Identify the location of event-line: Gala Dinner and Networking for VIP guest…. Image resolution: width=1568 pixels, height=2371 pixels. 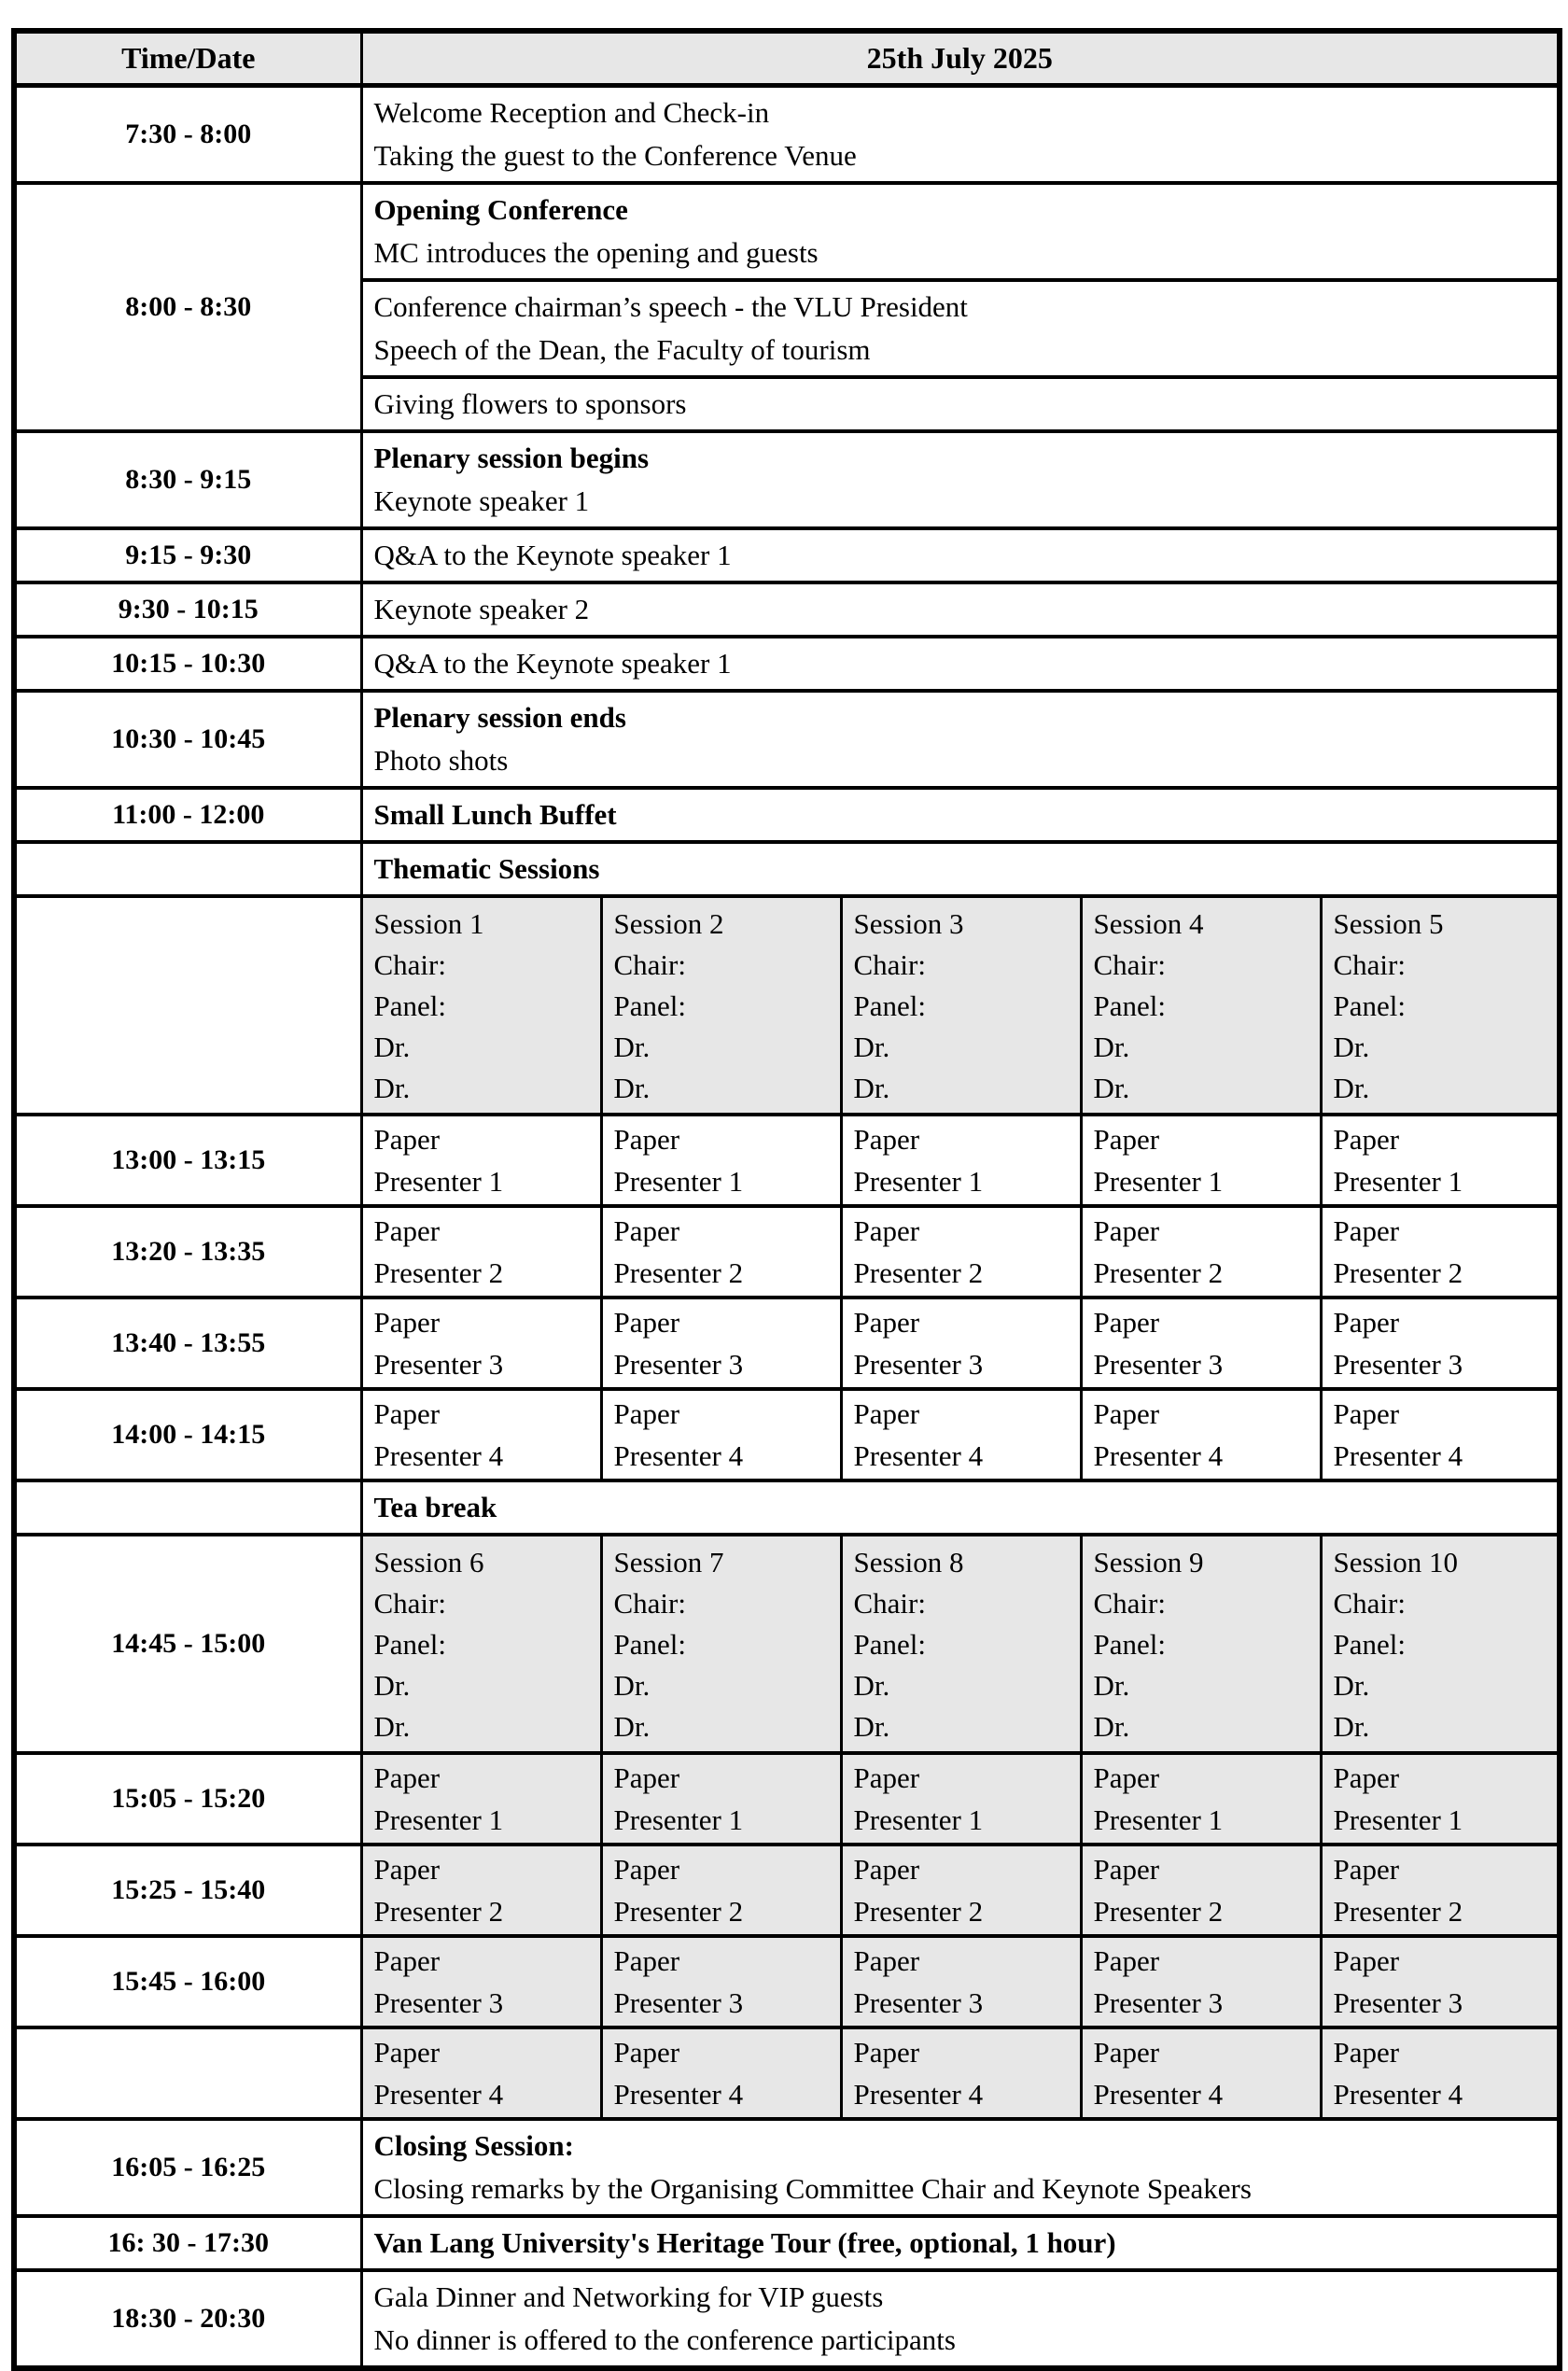
(628, 2296).